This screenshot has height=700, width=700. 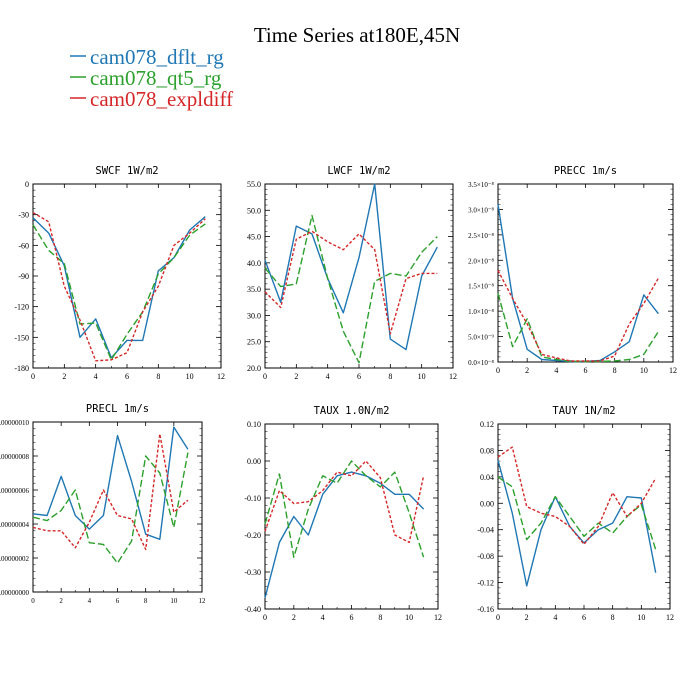 What do you see at coordinates (481, 236) in the screenshot?
I see `y-tick-label: 2.5×10⁻⁸` at bounding box center [481, 236].